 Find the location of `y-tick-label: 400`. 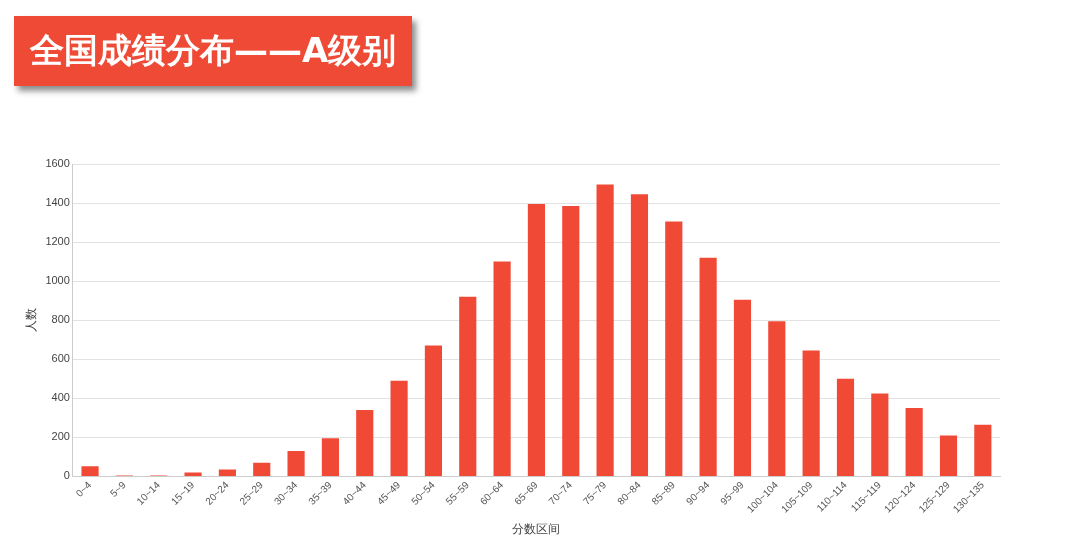

y-tick-label: 400 is located at coordinates (60, 397).